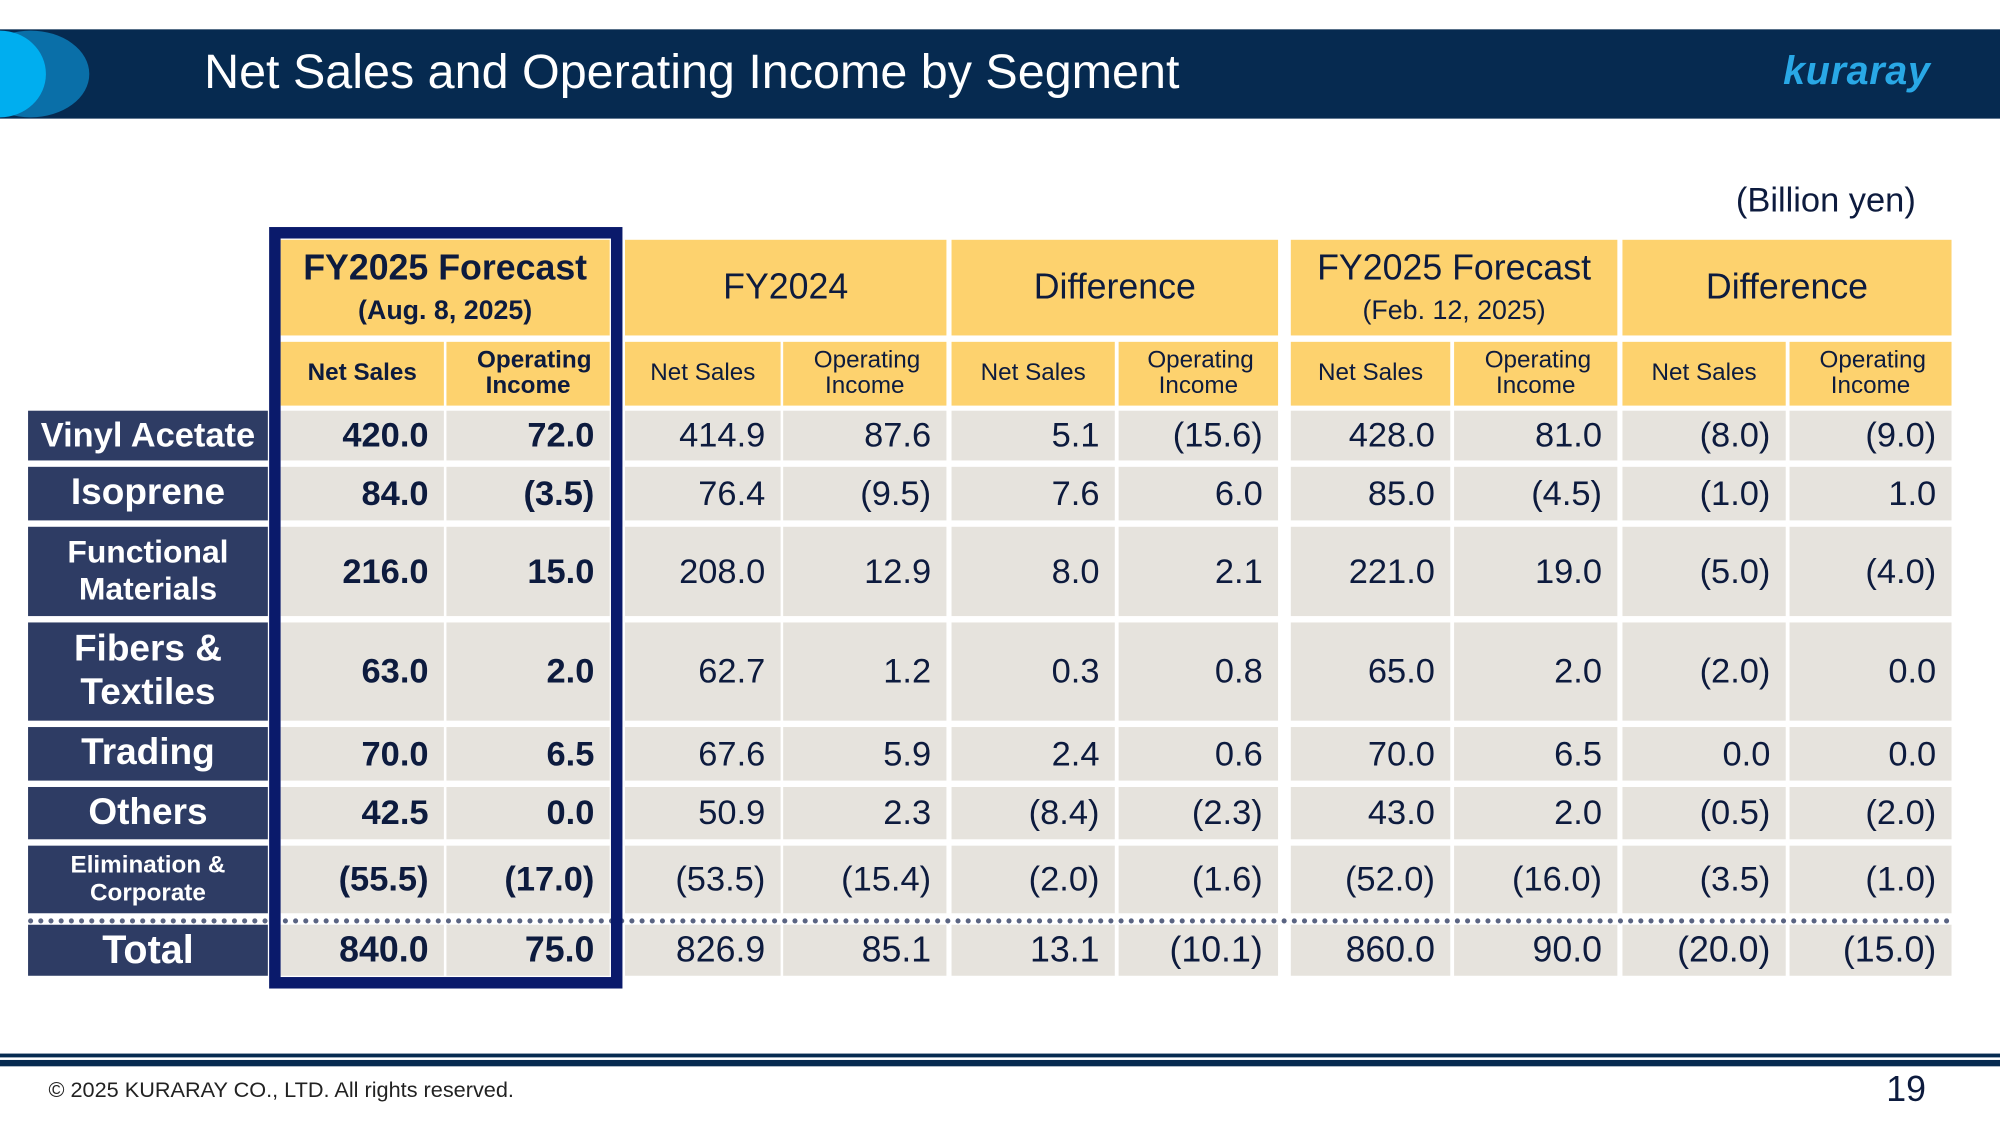 The height and width of the screenshot is (1125, 2000). What do you see at coordinates (362, 879) in the screenshot?
I see `table-cell: (55.5)` at bounding box center [362, 879].